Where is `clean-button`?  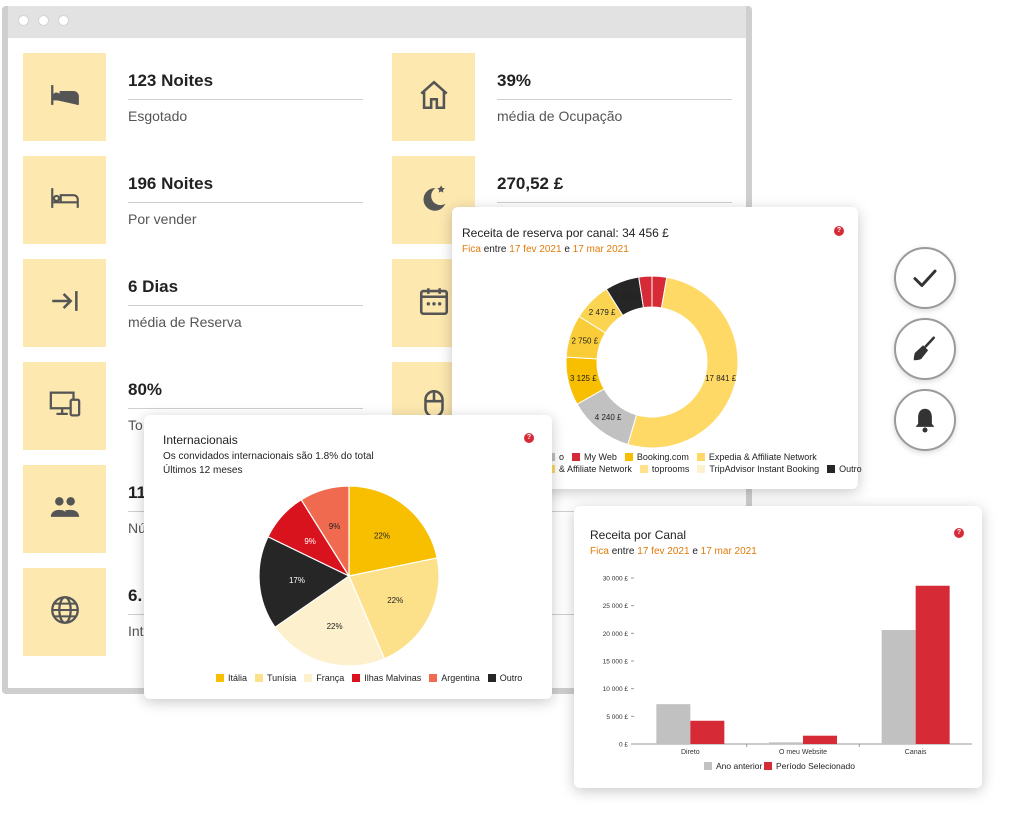 clean-button is located at coordinates (925, 349).